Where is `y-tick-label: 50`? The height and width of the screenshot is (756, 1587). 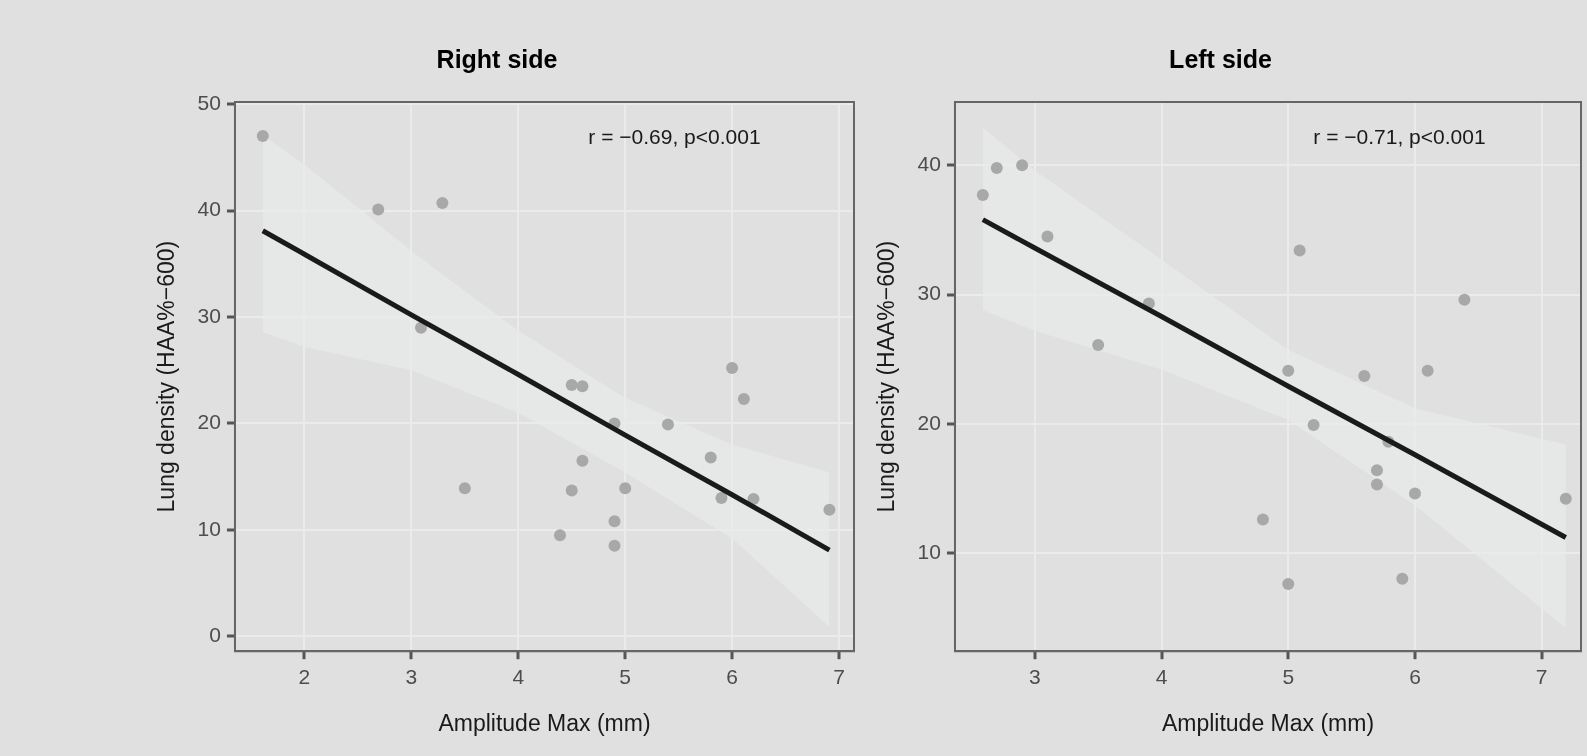
y-tick-label: 50 is located at coordinates (209, 102).